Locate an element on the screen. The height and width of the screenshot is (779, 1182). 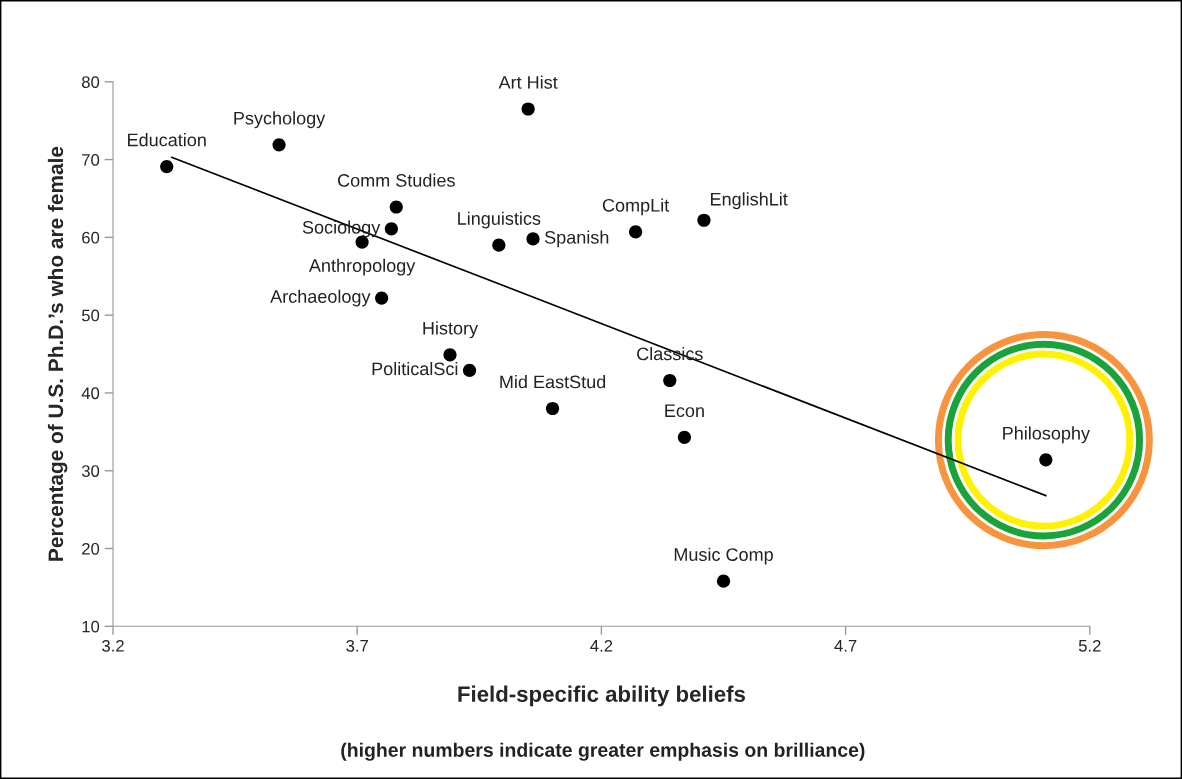
annotation: Psychology is located at coordinates (280, 120).